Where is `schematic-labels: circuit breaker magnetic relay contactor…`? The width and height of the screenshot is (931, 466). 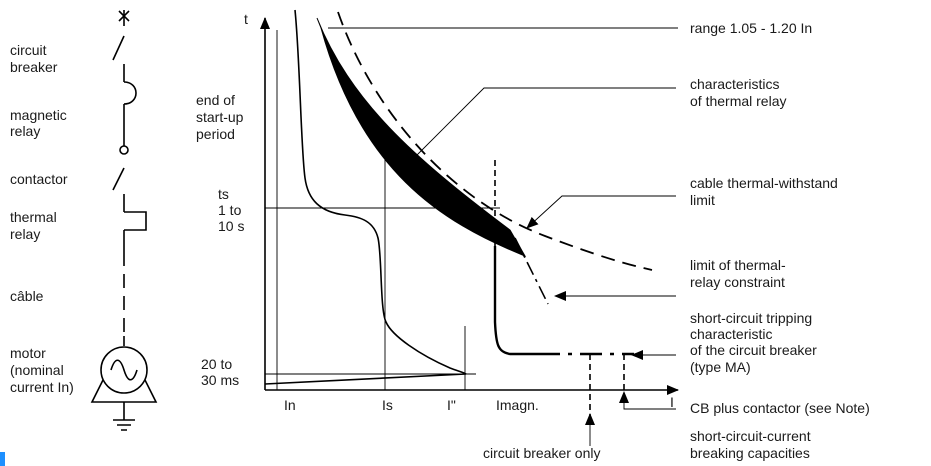
schematic-labels: circuit breaker magnetic relay contactor… is located at coordinates (42, 218).